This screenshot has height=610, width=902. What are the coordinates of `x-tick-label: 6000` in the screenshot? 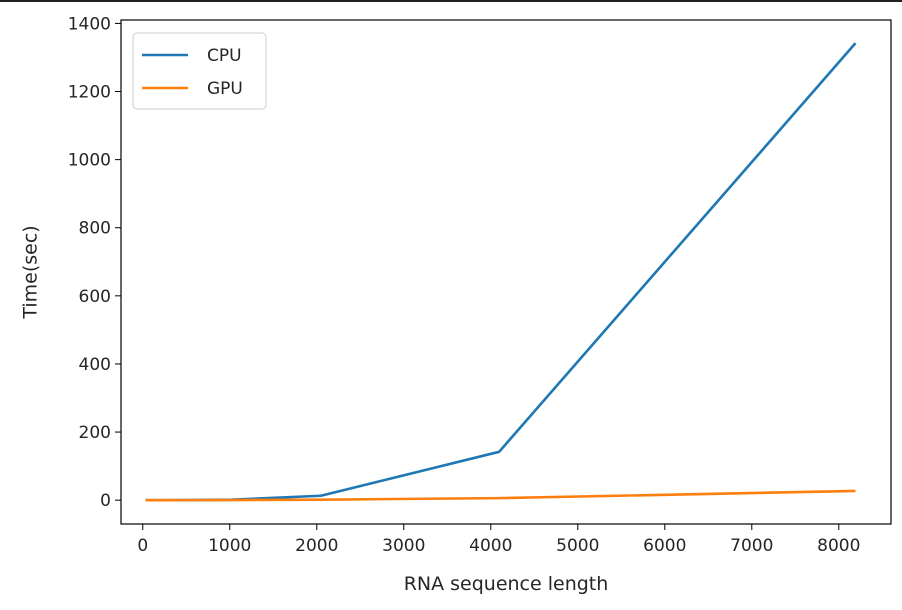 It's located at (664, 546).